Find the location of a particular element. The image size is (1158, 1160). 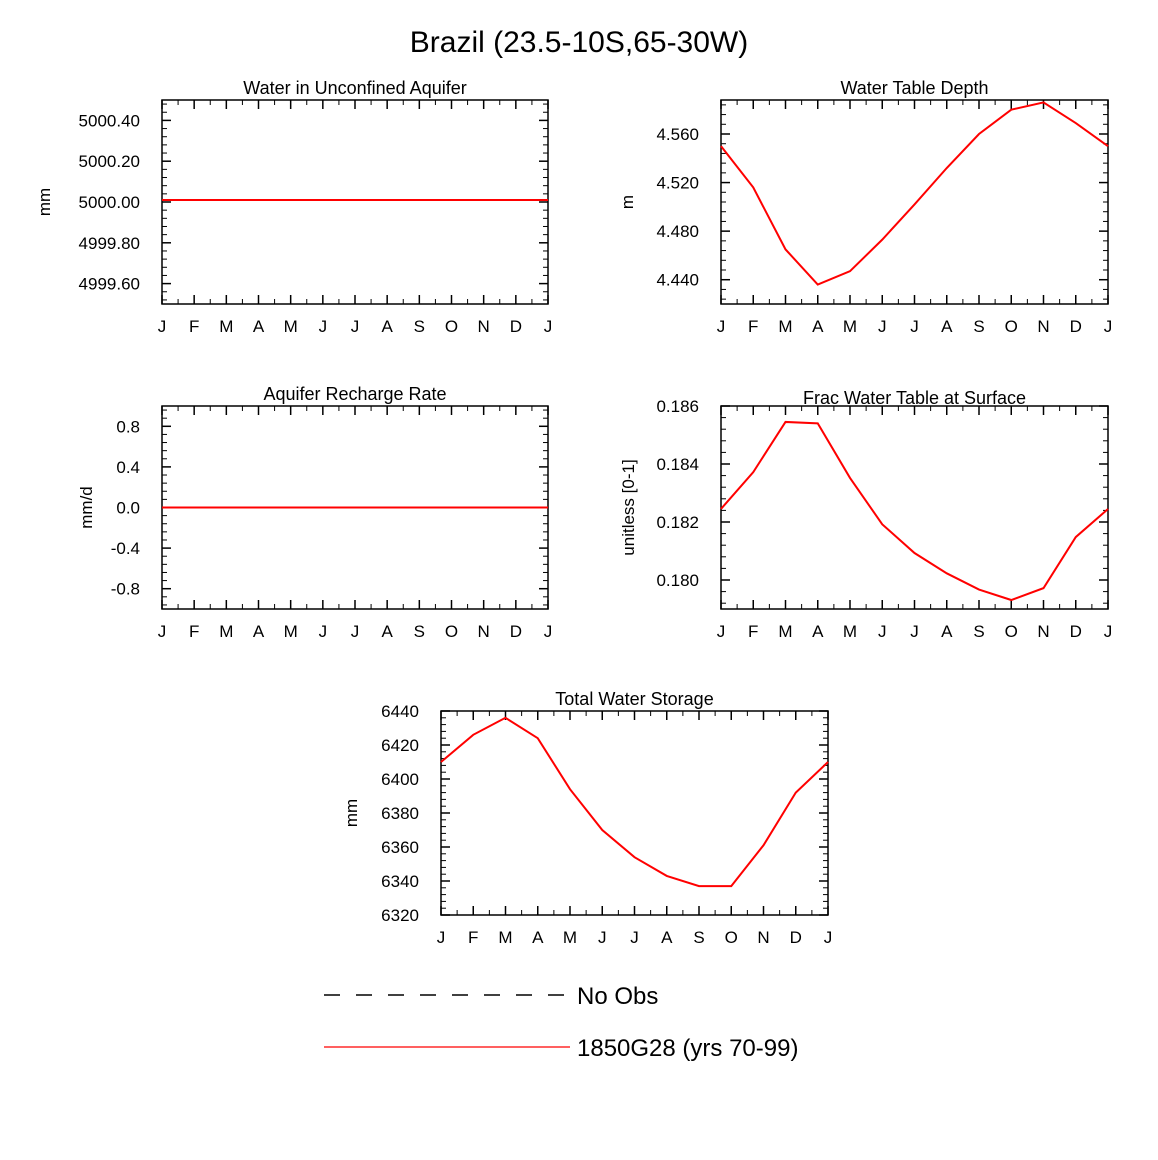

y-tick-label: 4.560 is located at coordinates (677, 134).